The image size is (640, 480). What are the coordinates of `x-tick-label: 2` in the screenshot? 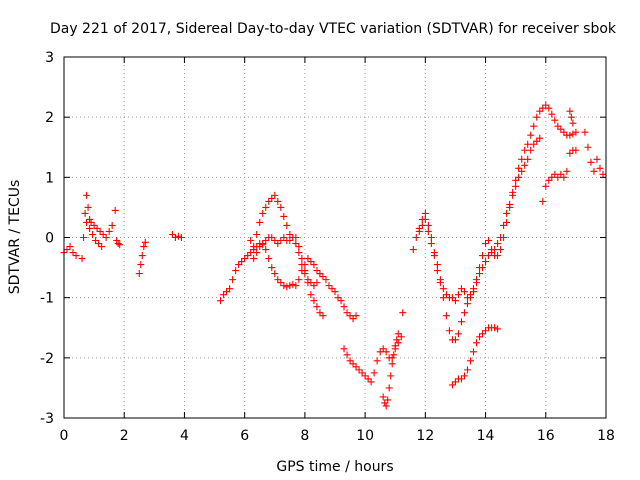 It's located at (124, 436).